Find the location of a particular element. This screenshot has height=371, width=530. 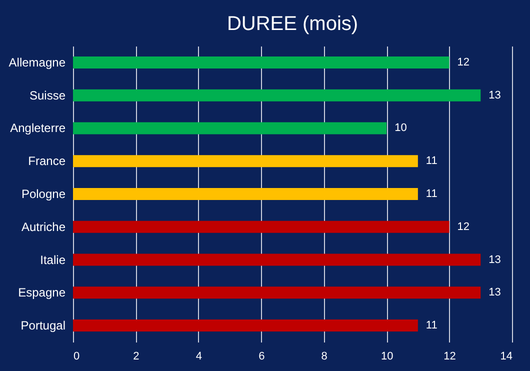

data-label: 10 is located at coordinates (400, 128).